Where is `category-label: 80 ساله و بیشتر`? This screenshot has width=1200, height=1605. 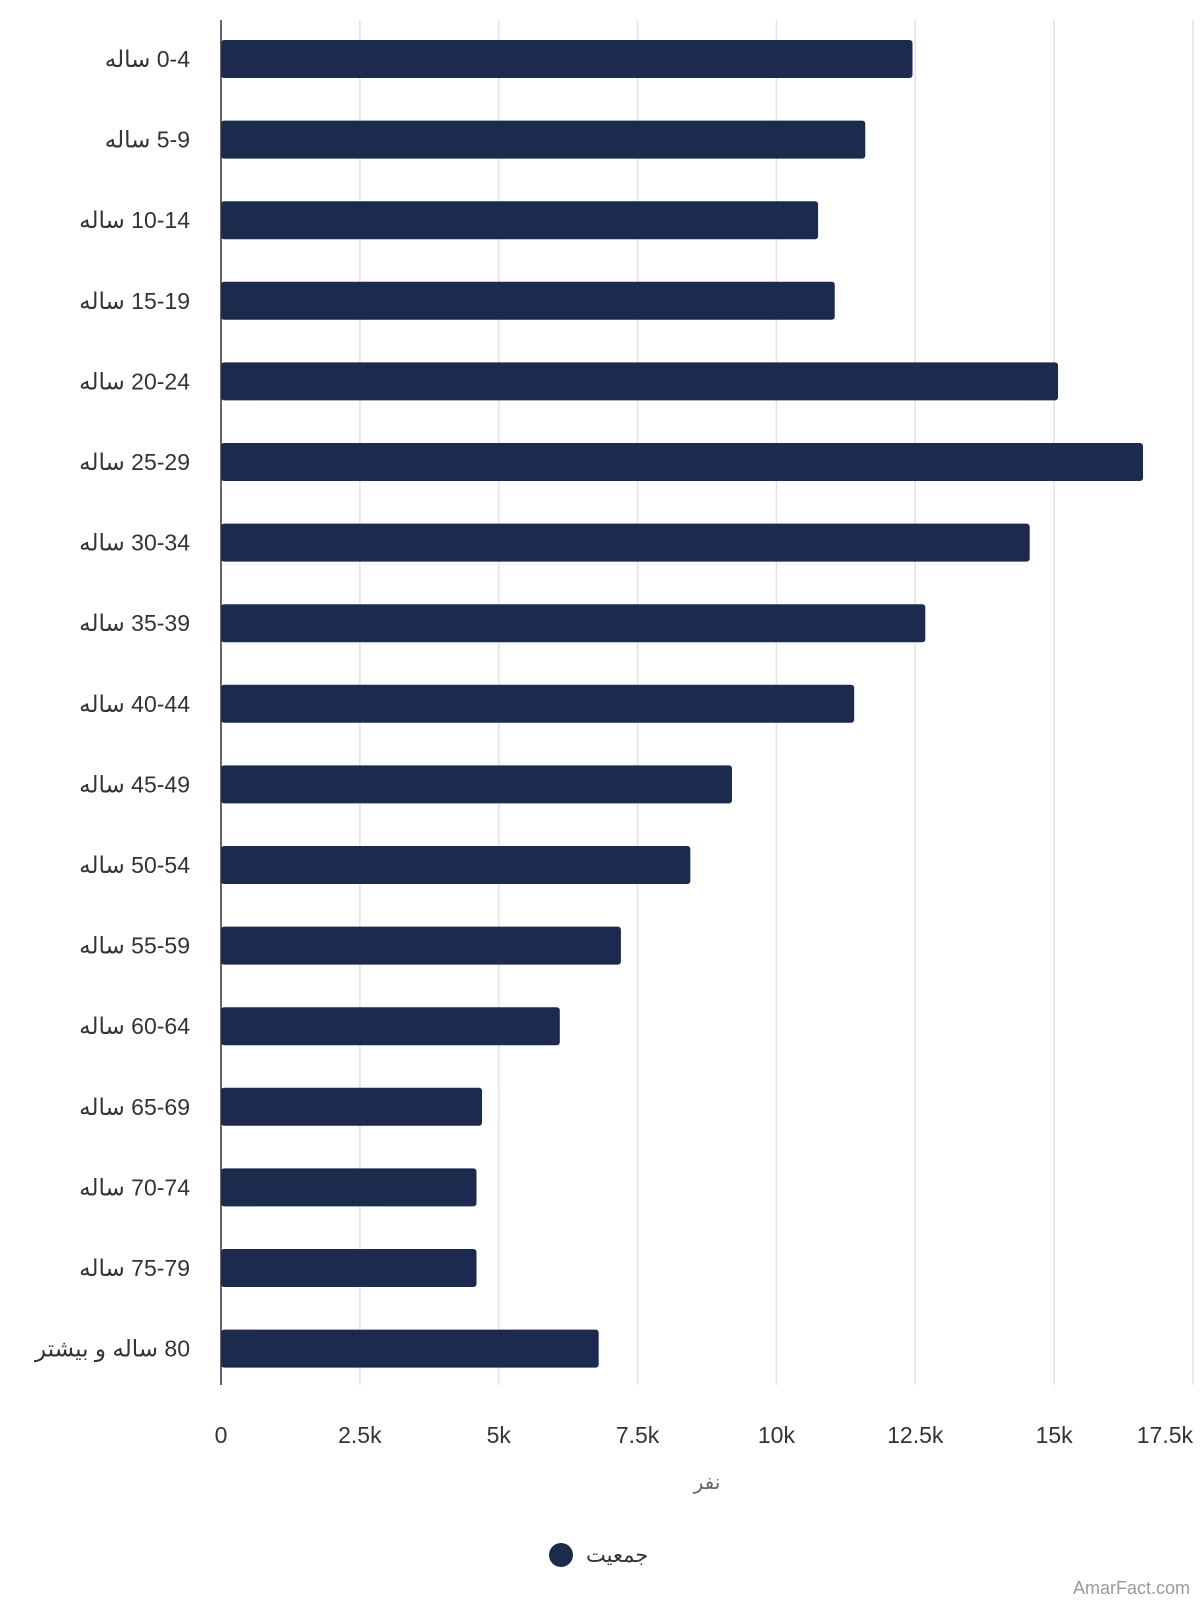
category-label: 80 ساله و بیشتر is located at coordinates (112, 1349).